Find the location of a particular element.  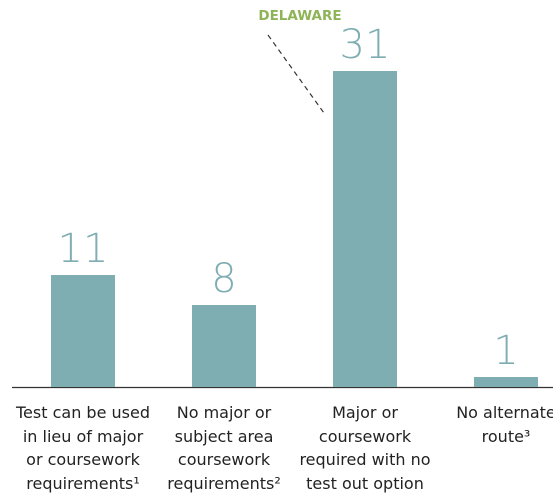

annotation: DELAWARE is located at coordinates (300, 16).